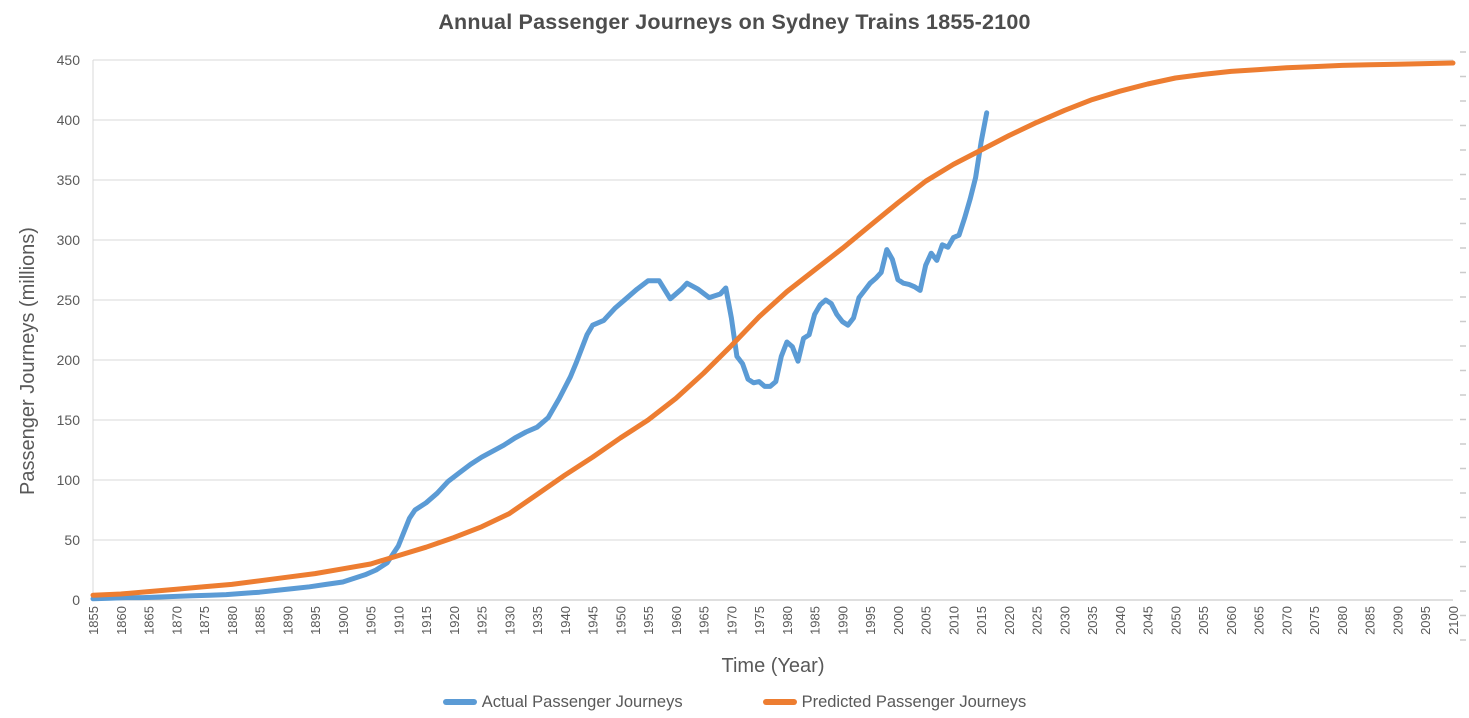 This screenshot has width=1469, height=718. Describe the element at coordinates (149, 620) in the screenshot. I see `x-tick-label: 1865` at that location.